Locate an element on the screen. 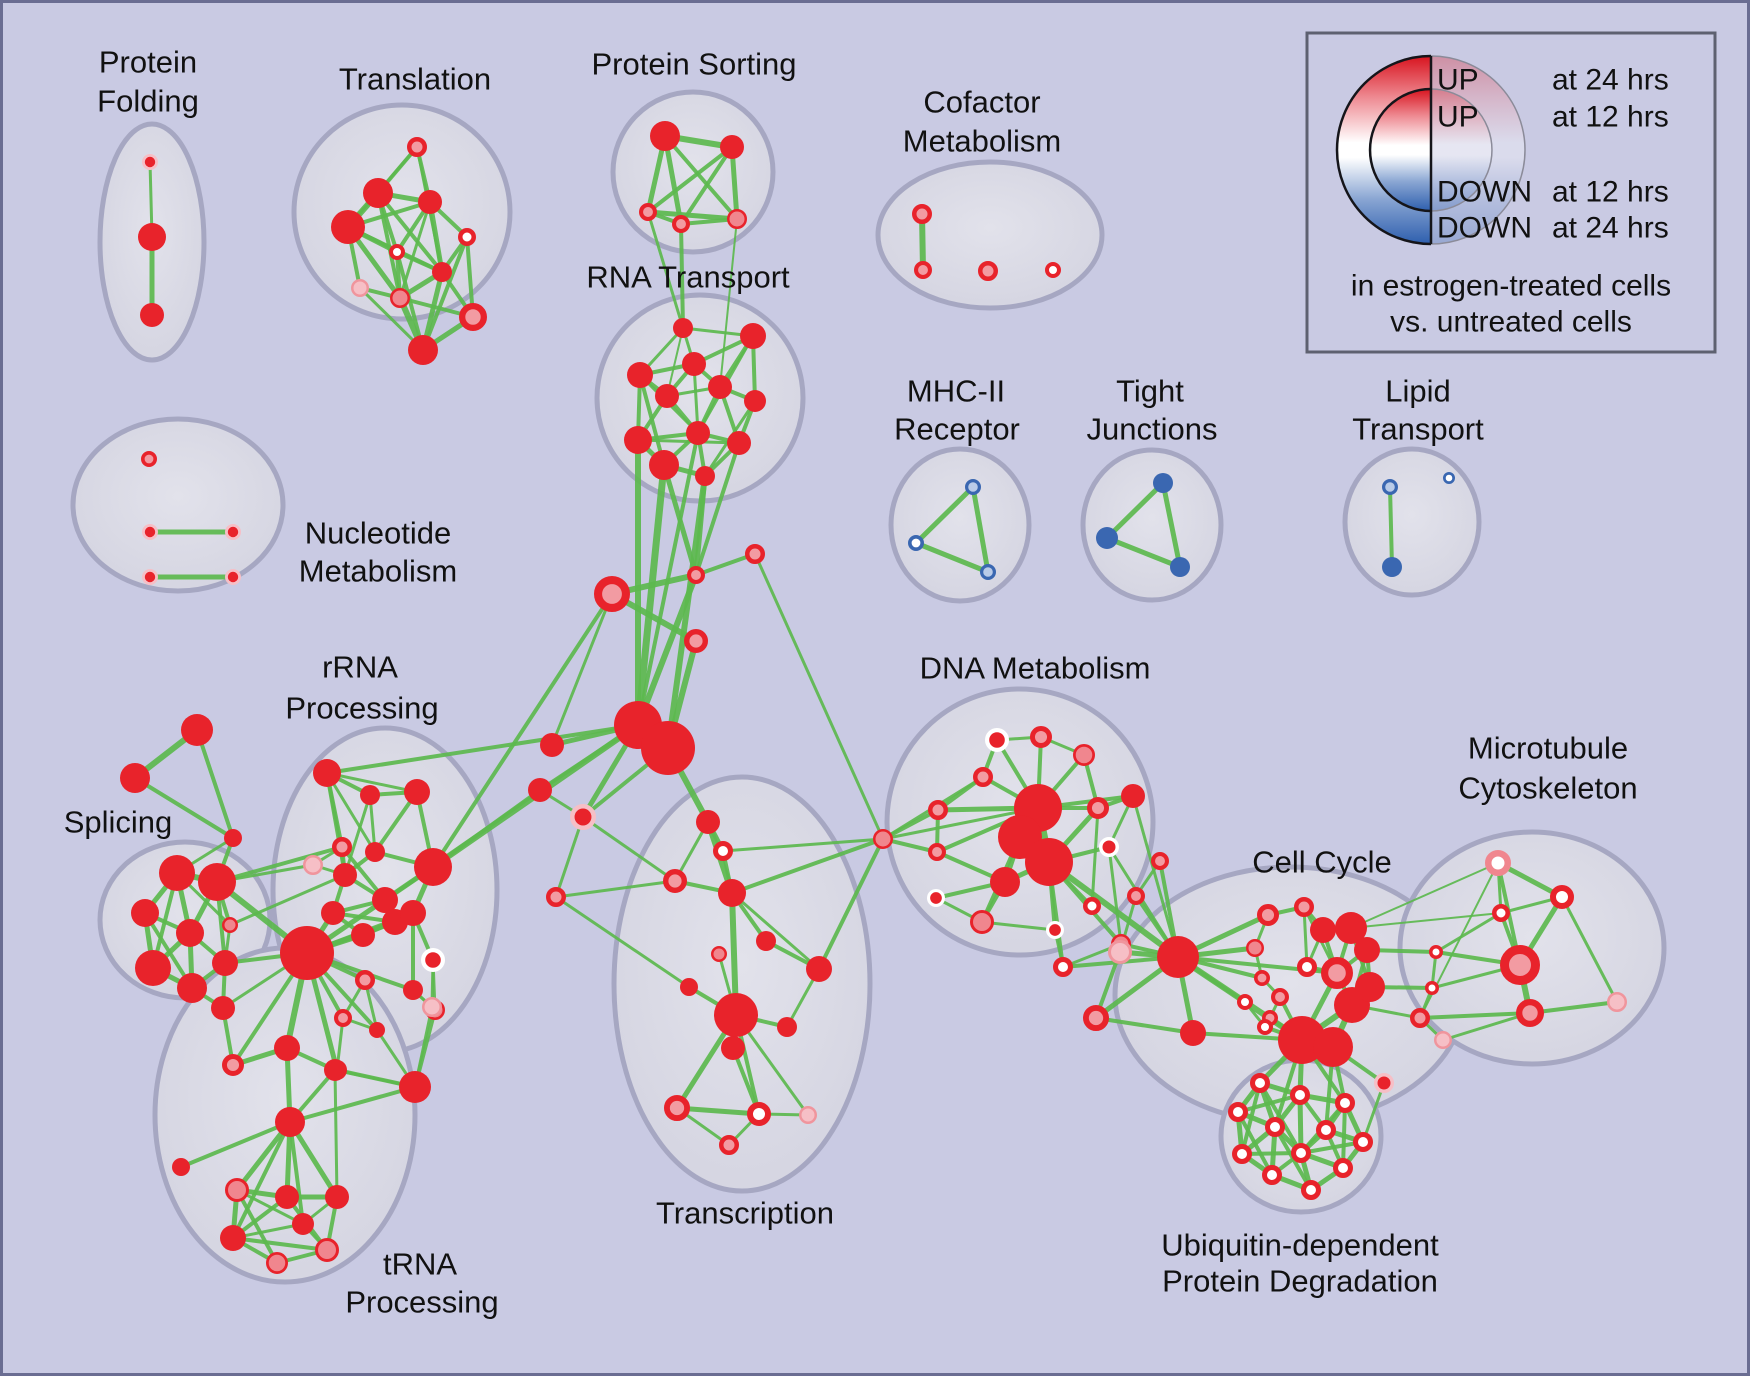 The width and height of the screenshot is (1750, 1376). legend-row-0-direction: UP is located at coordinates (1458, 80).